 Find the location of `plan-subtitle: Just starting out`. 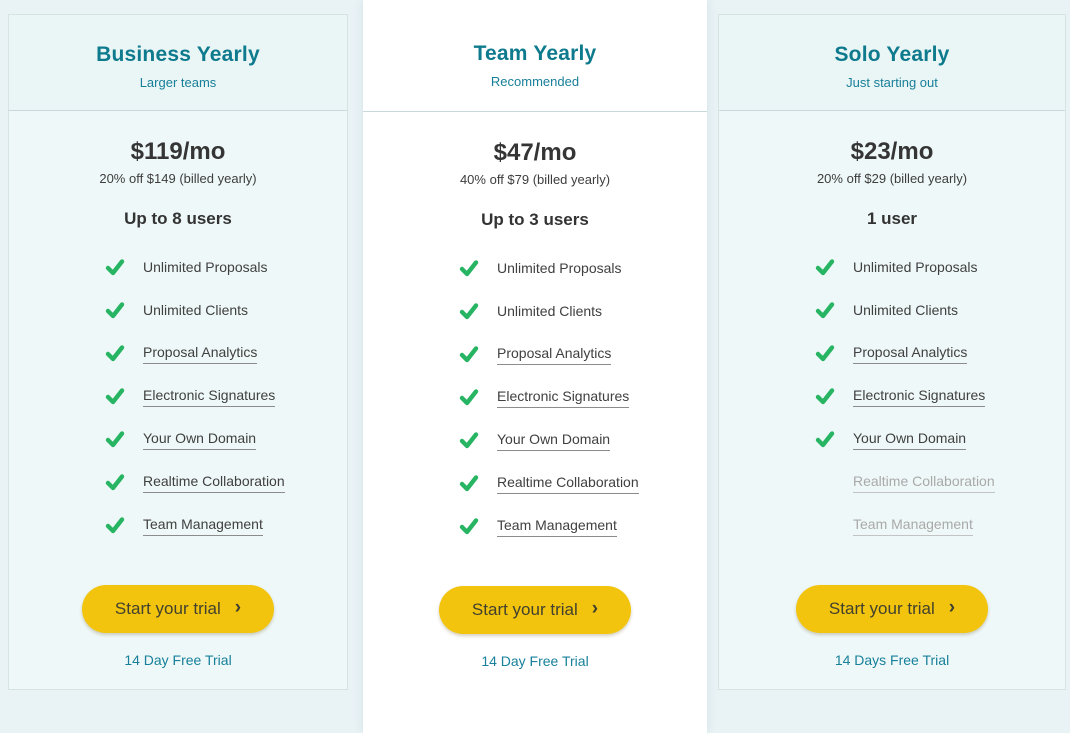

plan-subtitle: Just starting out is located at coordinates (892, 82).